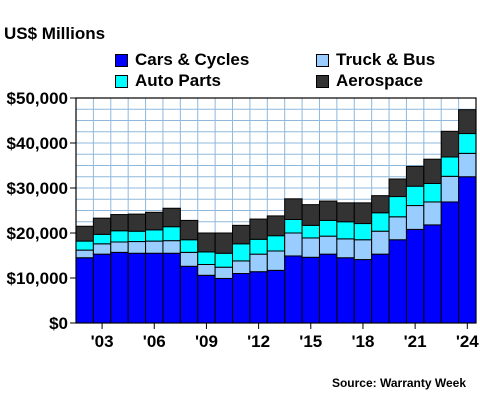  I want to click on legend-swatch-cars, so click(121, 60).